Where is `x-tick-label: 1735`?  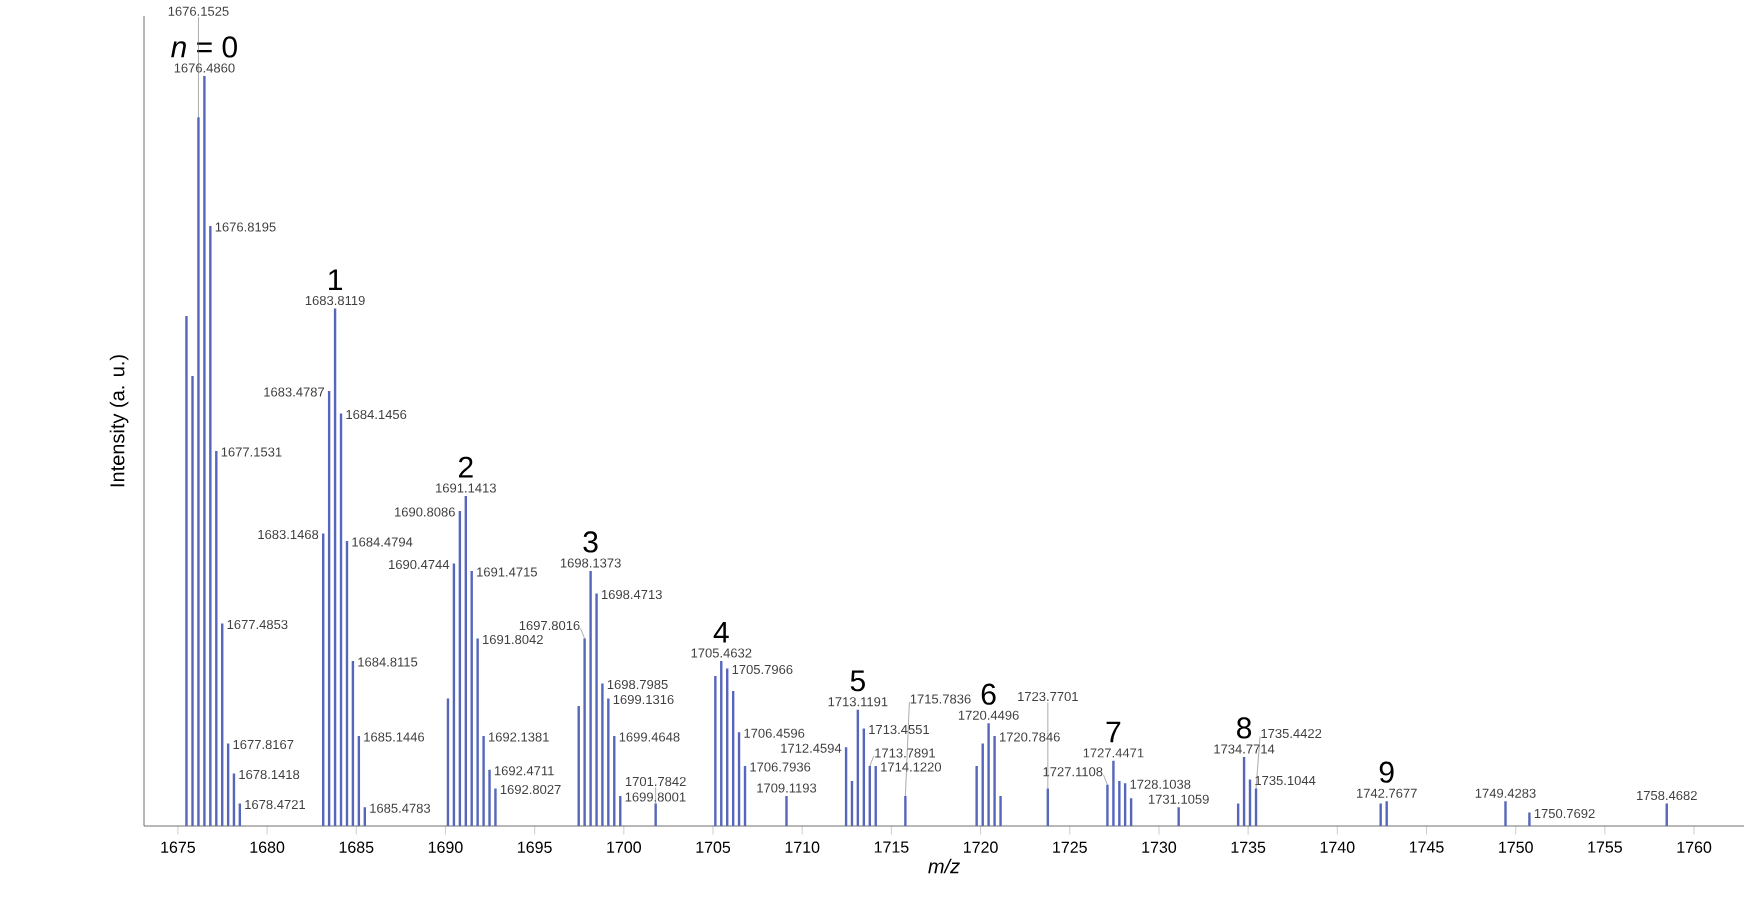
x-tick-label: 1735 is located at coordinates (1248, 847).